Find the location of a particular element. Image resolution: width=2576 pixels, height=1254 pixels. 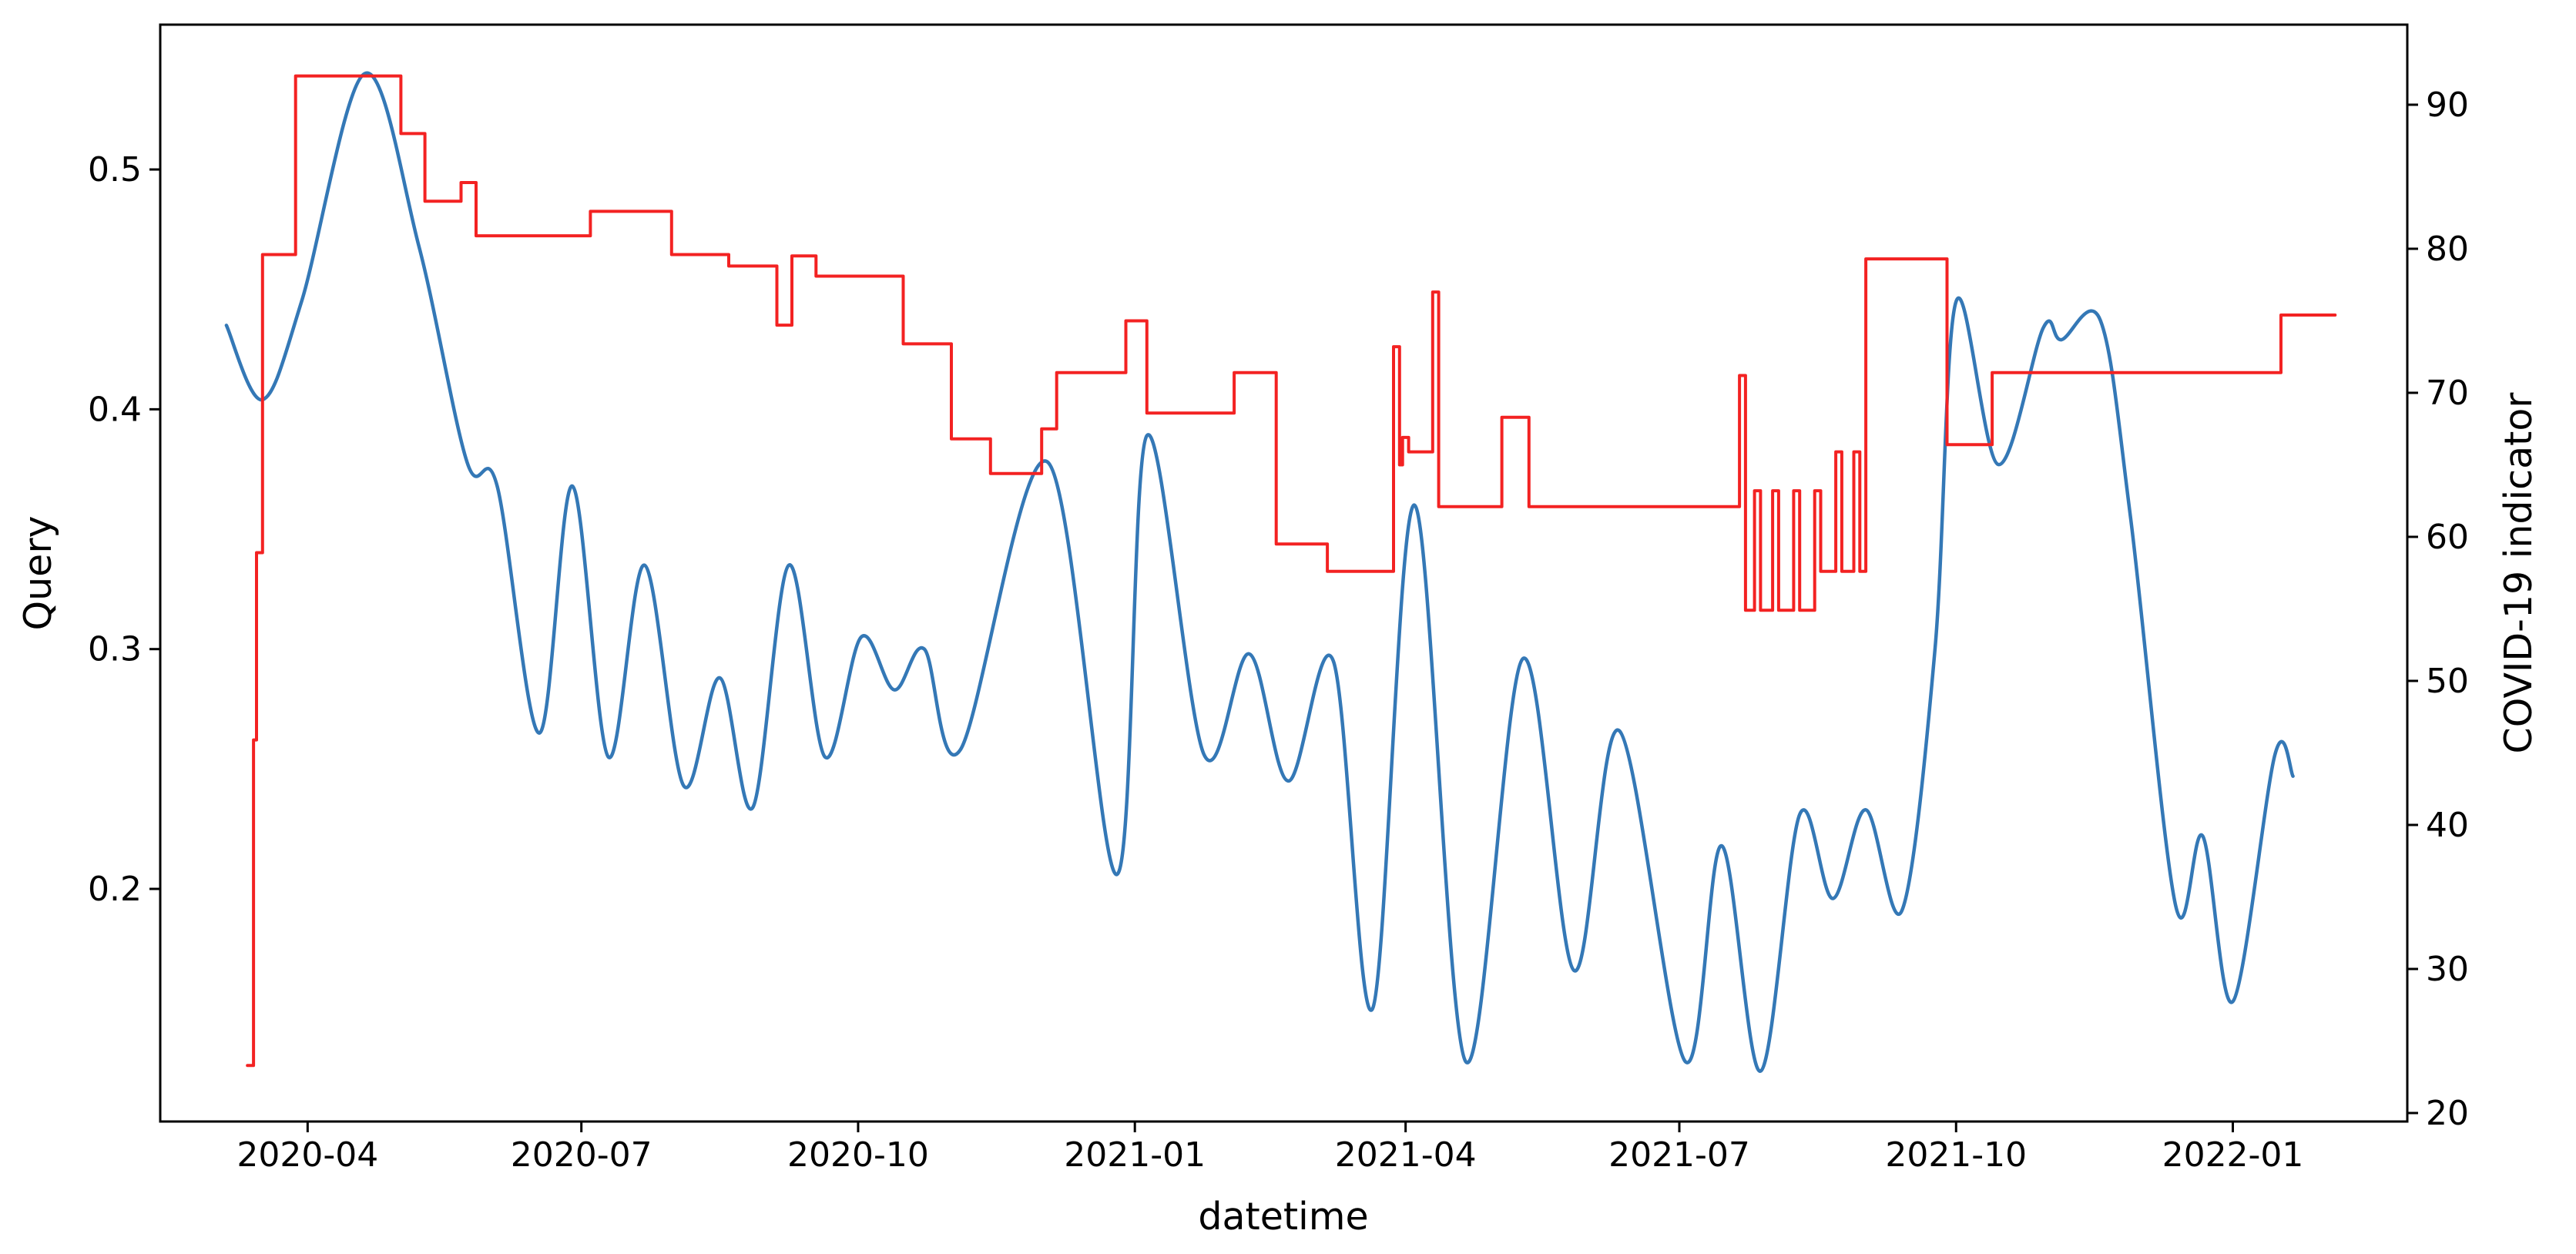

x-tick-label: 2021-07 is located at coordinates (1679, 1155).